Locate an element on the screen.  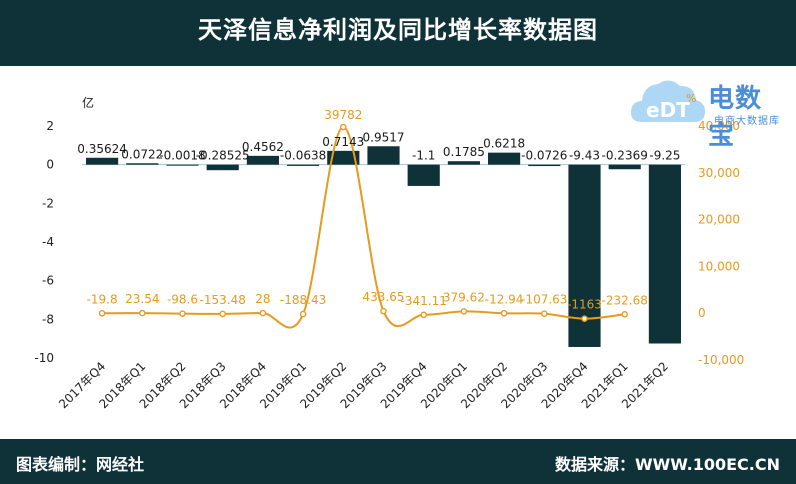
line-data-label: 379.62 is located at coordinates (464, 297).